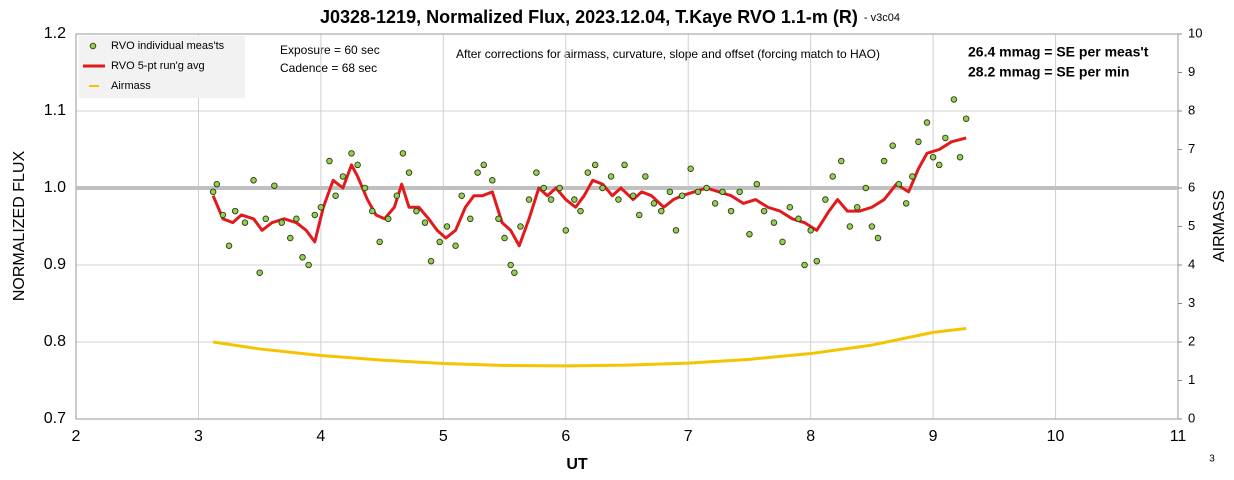  What do you see at coordinates (1212, 459) in the screenshot?
I see `page-number: 3` at bounding box center [1212, 459].